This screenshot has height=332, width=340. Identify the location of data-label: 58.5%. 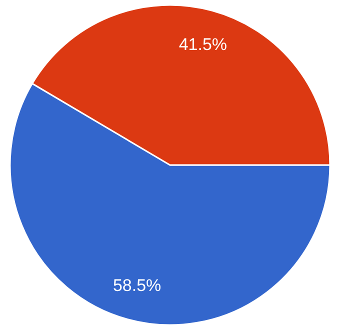
(137, 285).